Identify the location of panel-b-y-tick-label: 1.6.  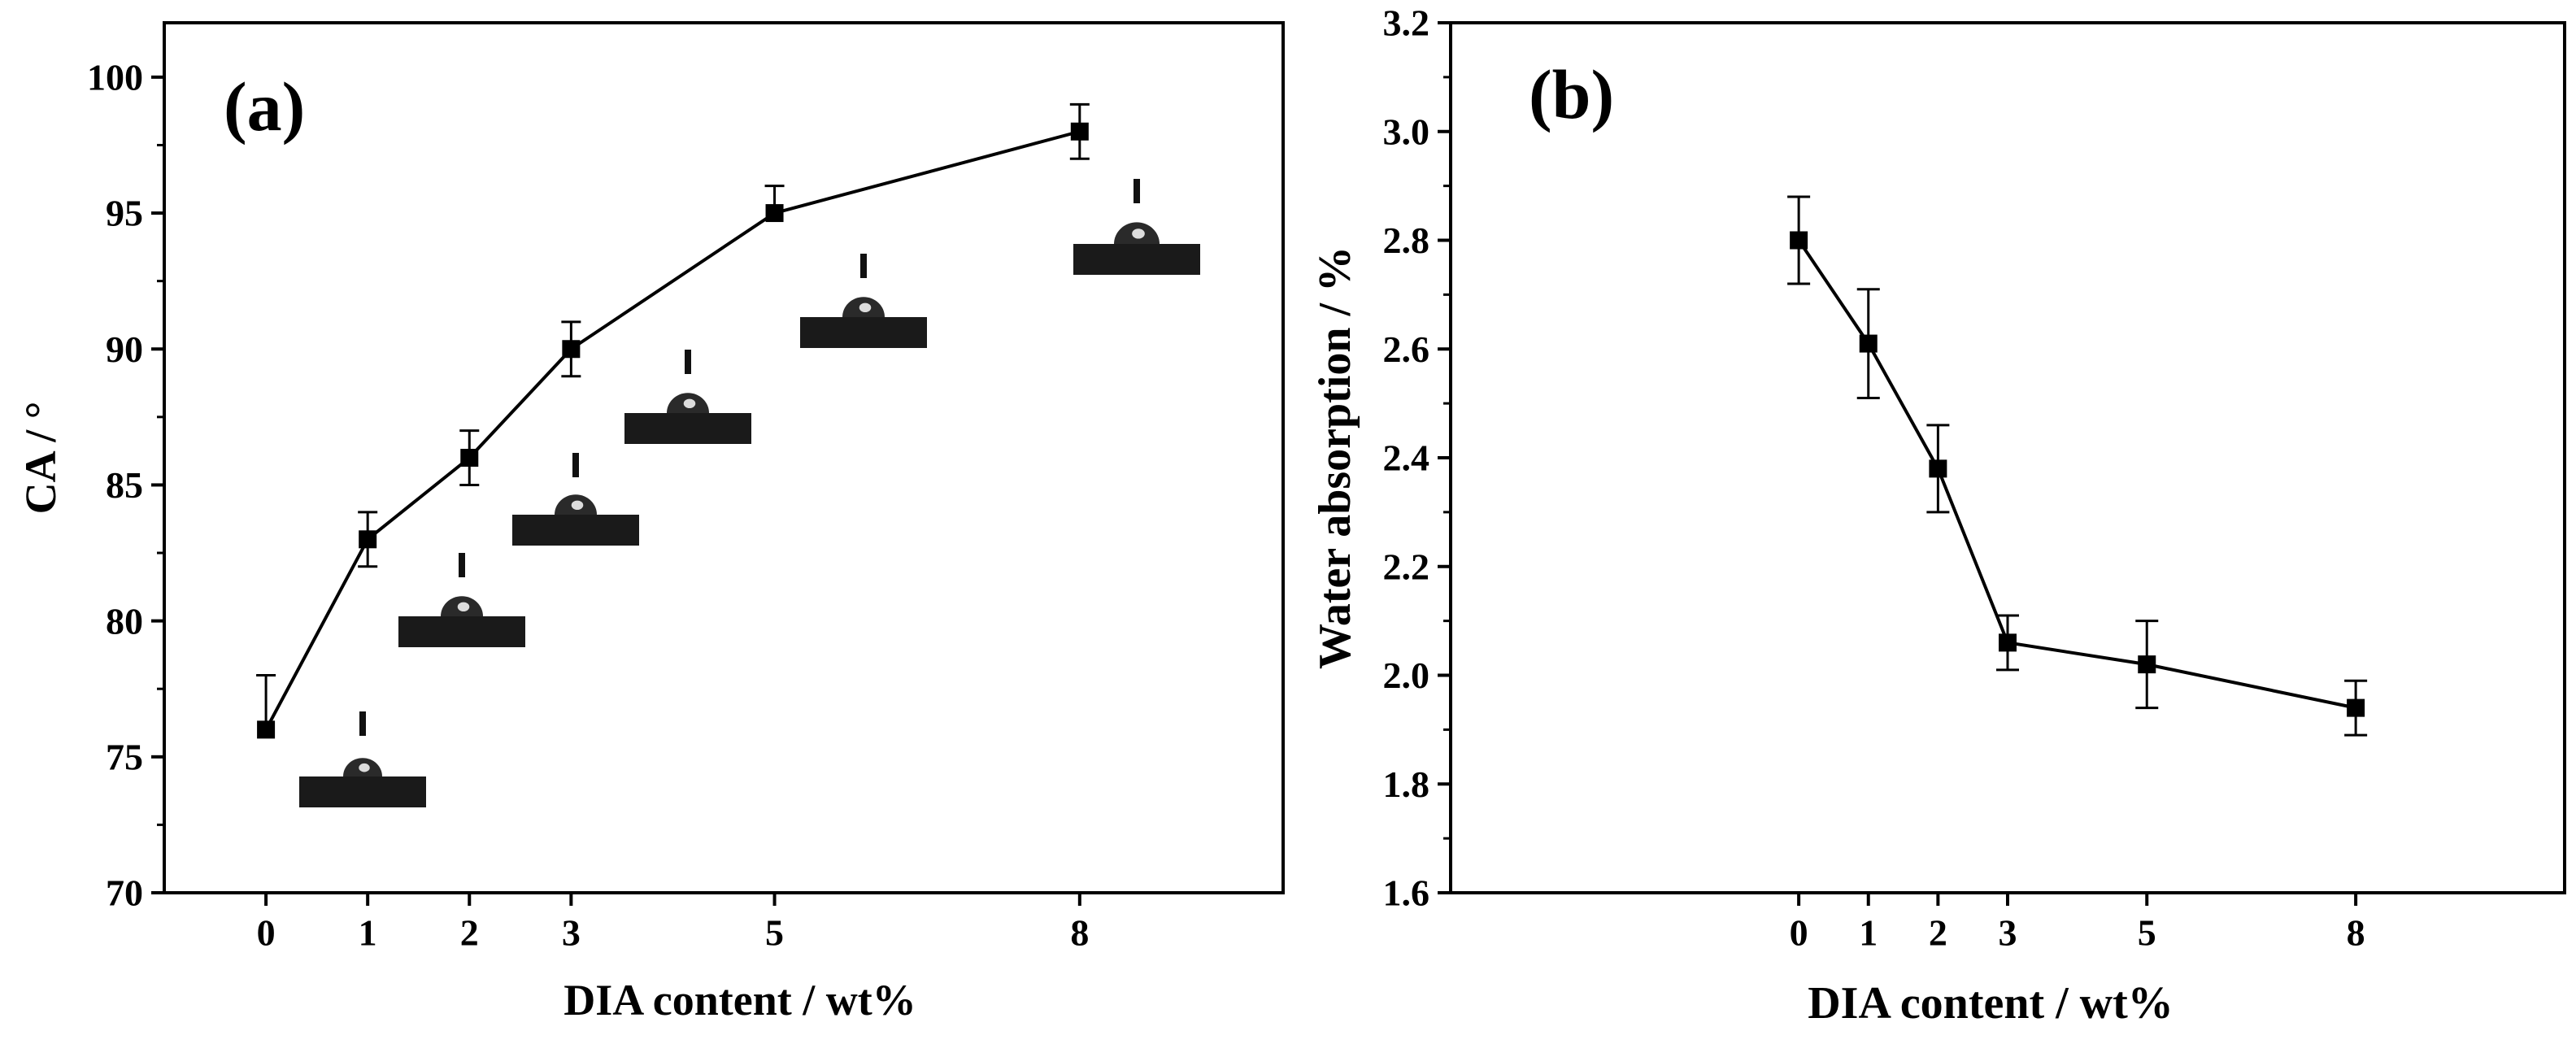
(1407, 893).